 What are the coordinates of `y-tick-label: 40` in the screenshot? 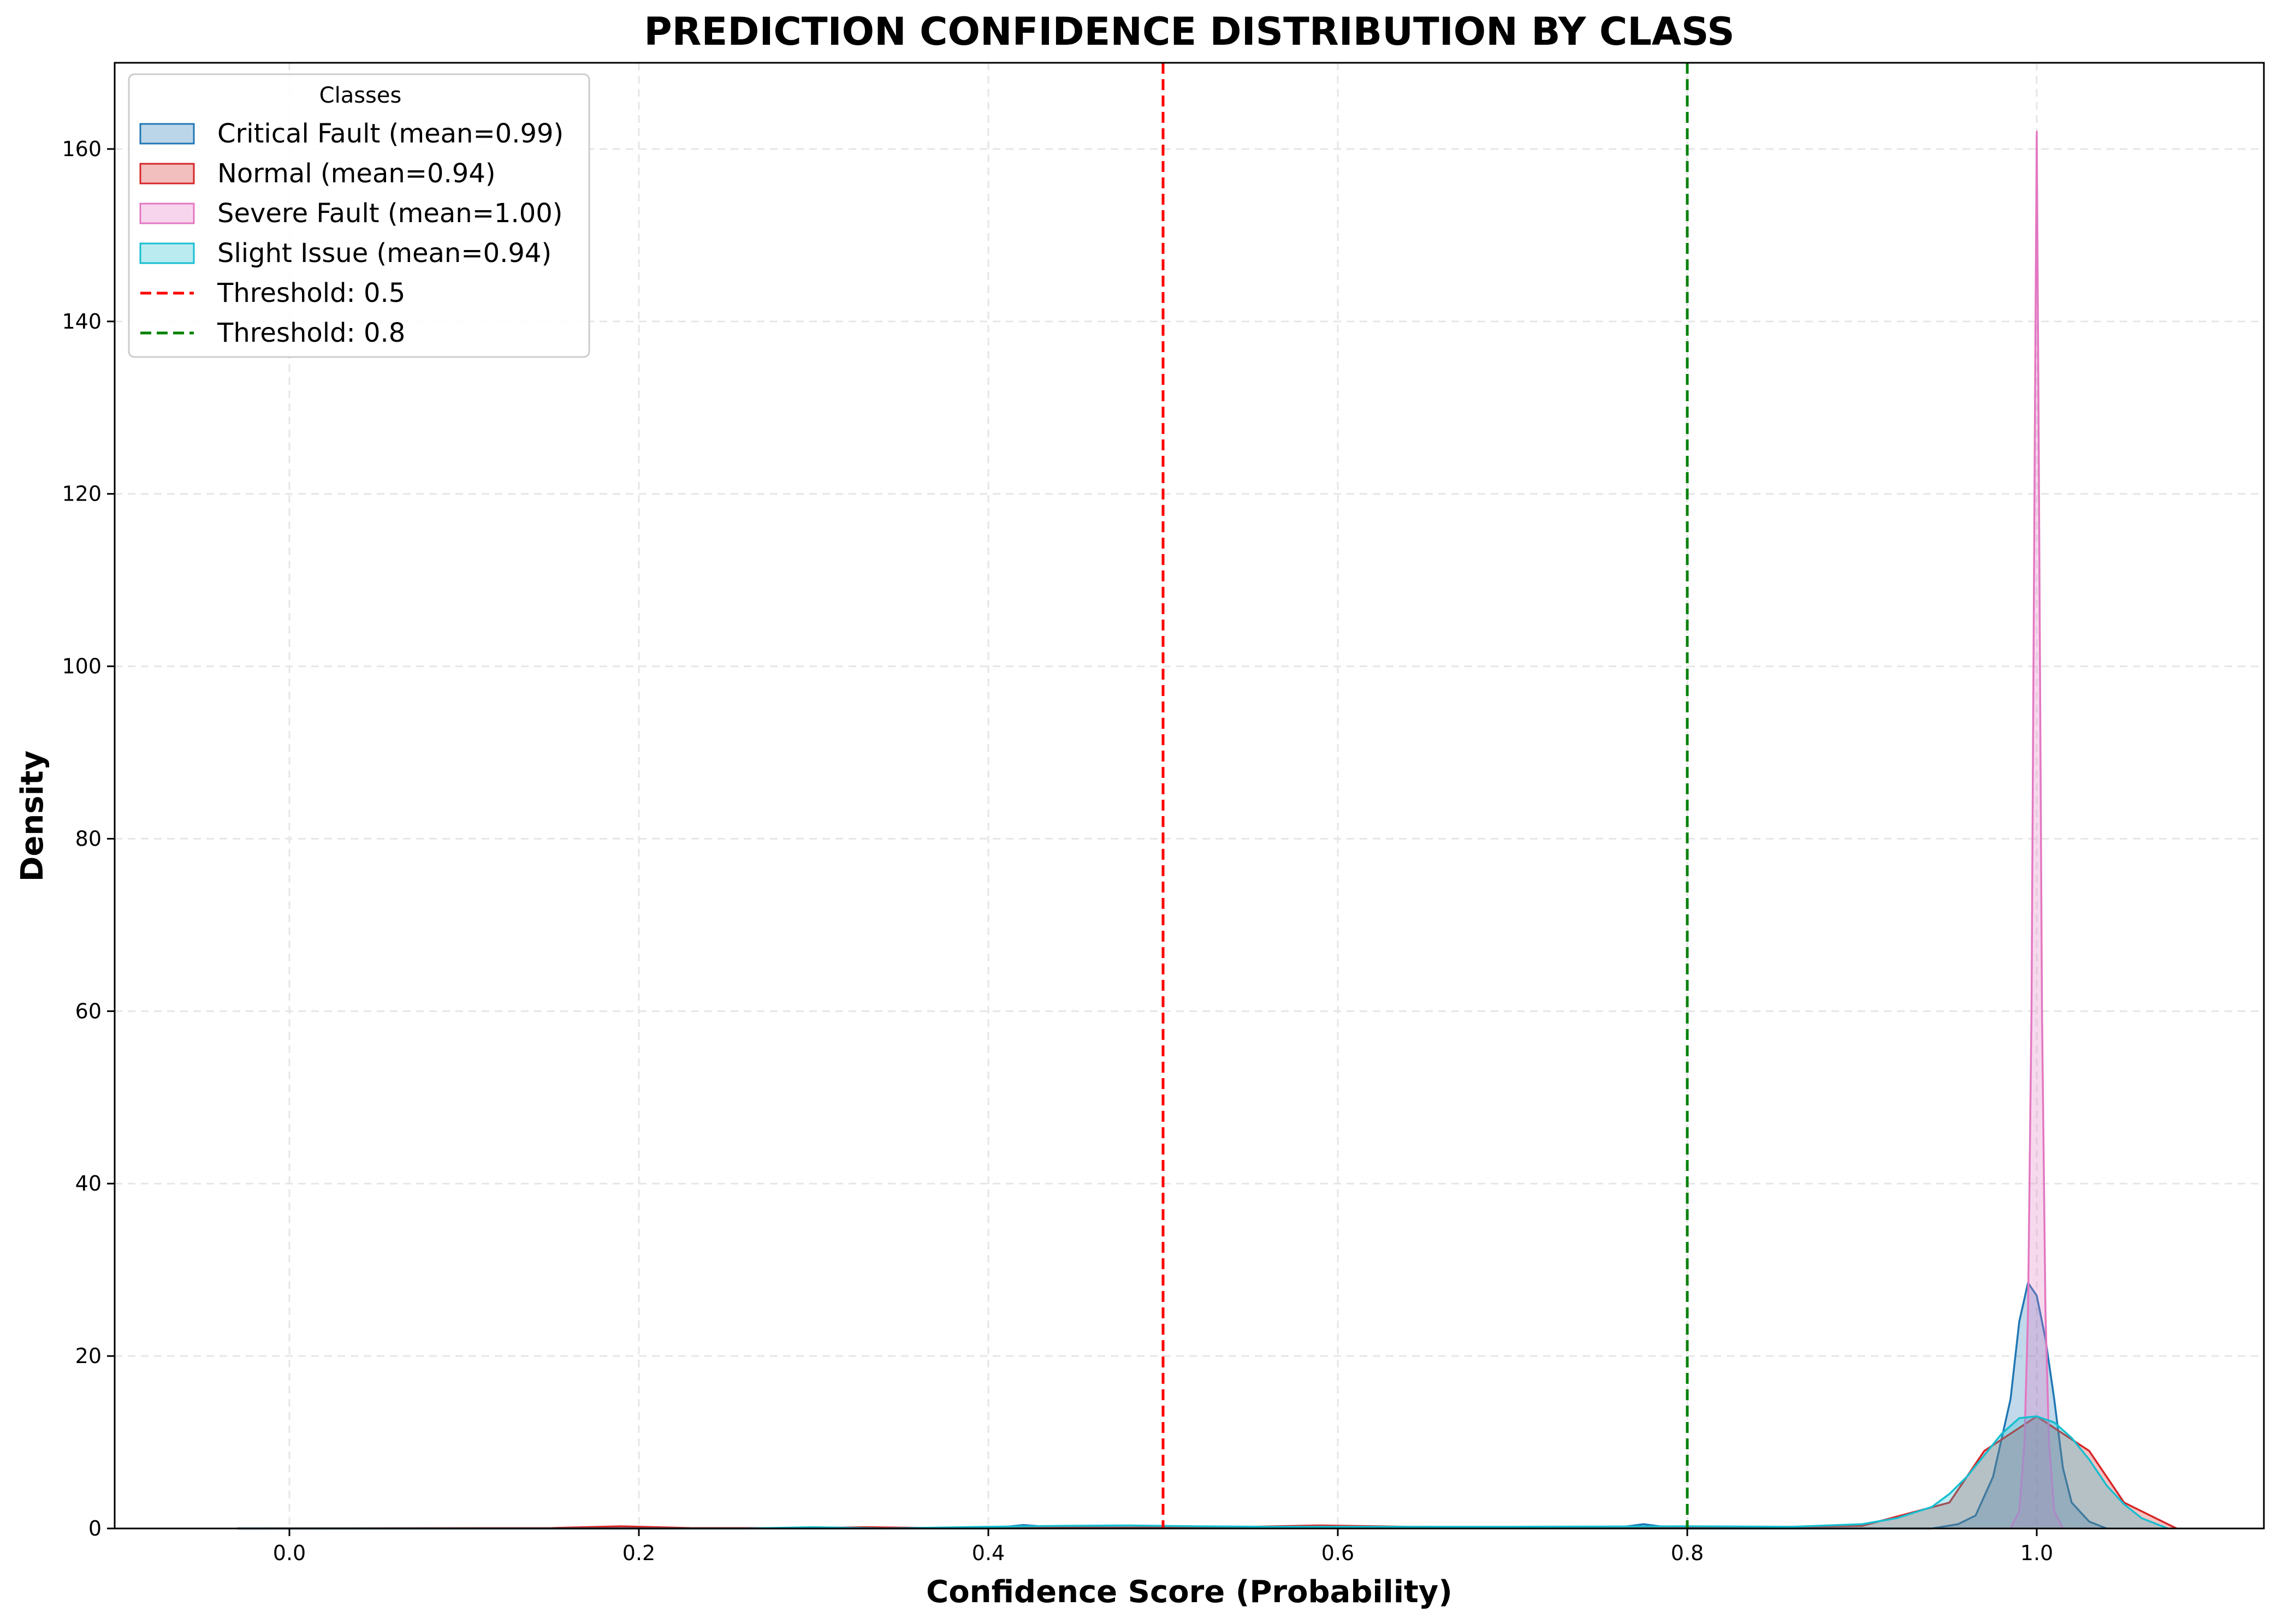 It's located at (88, 1183).